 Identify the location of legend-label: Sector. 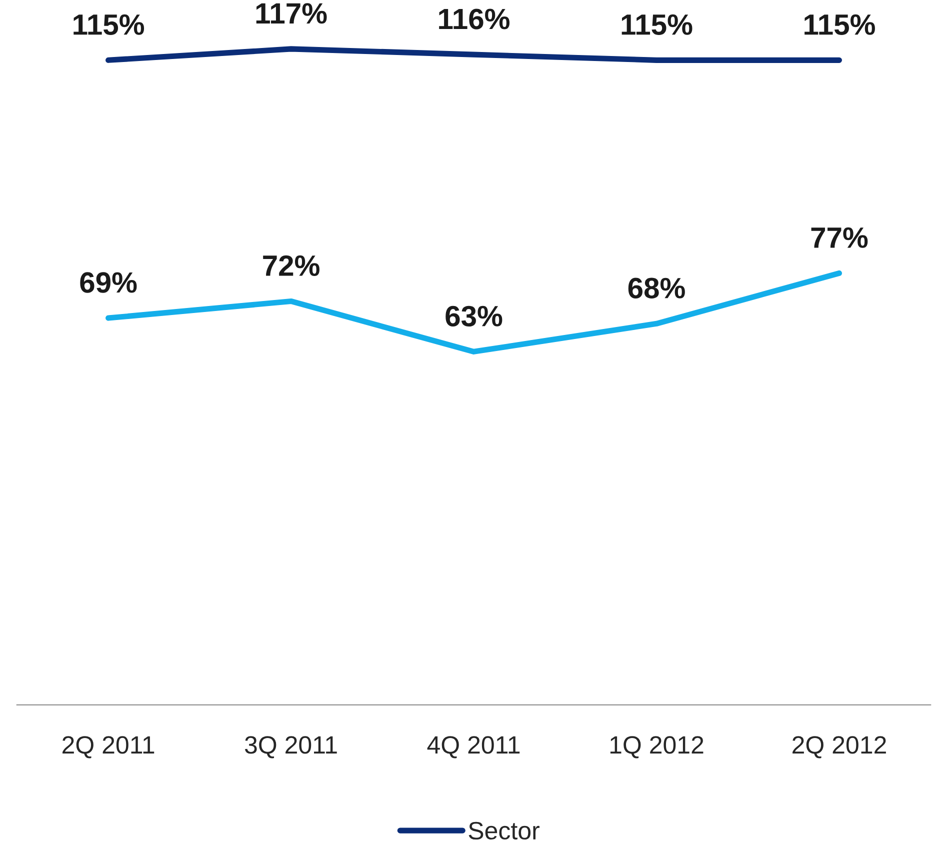
(504, 831).